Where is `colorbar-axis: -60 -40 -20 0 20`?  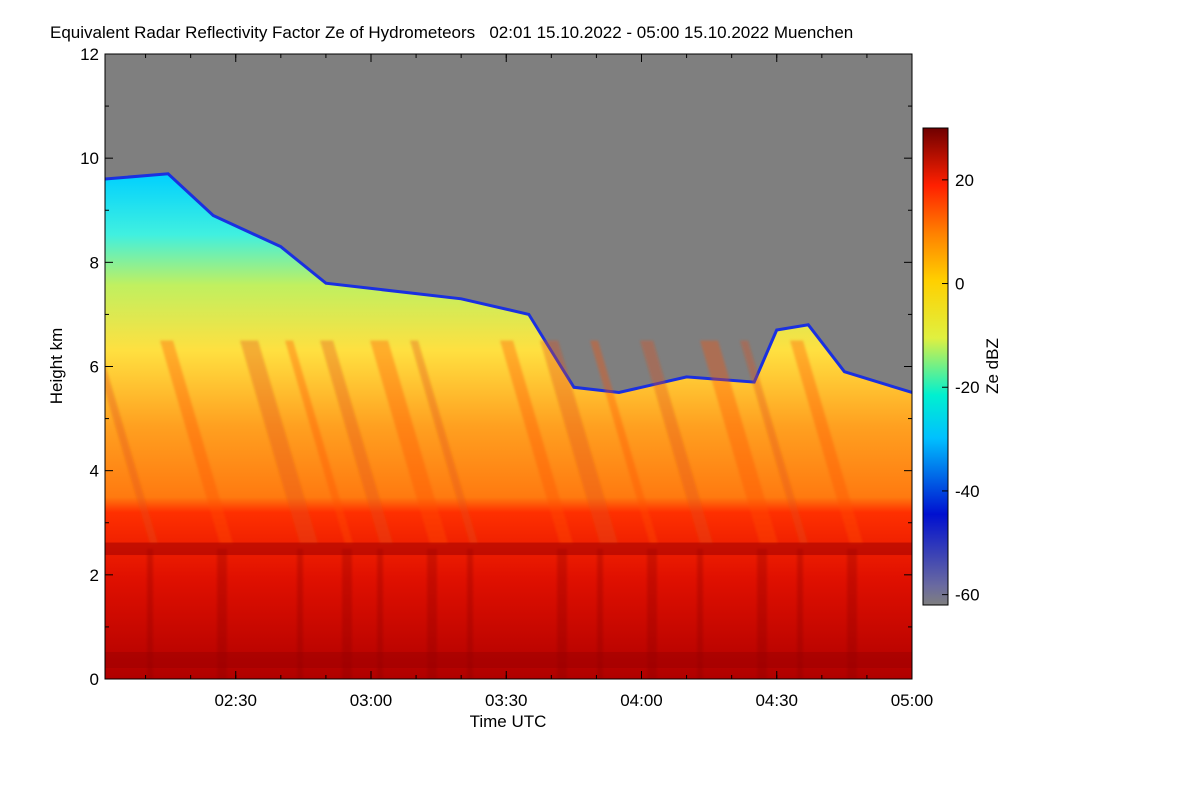
colorbar-axis: -60 -40 -20 0 20 is located at coordinates (961, 388).